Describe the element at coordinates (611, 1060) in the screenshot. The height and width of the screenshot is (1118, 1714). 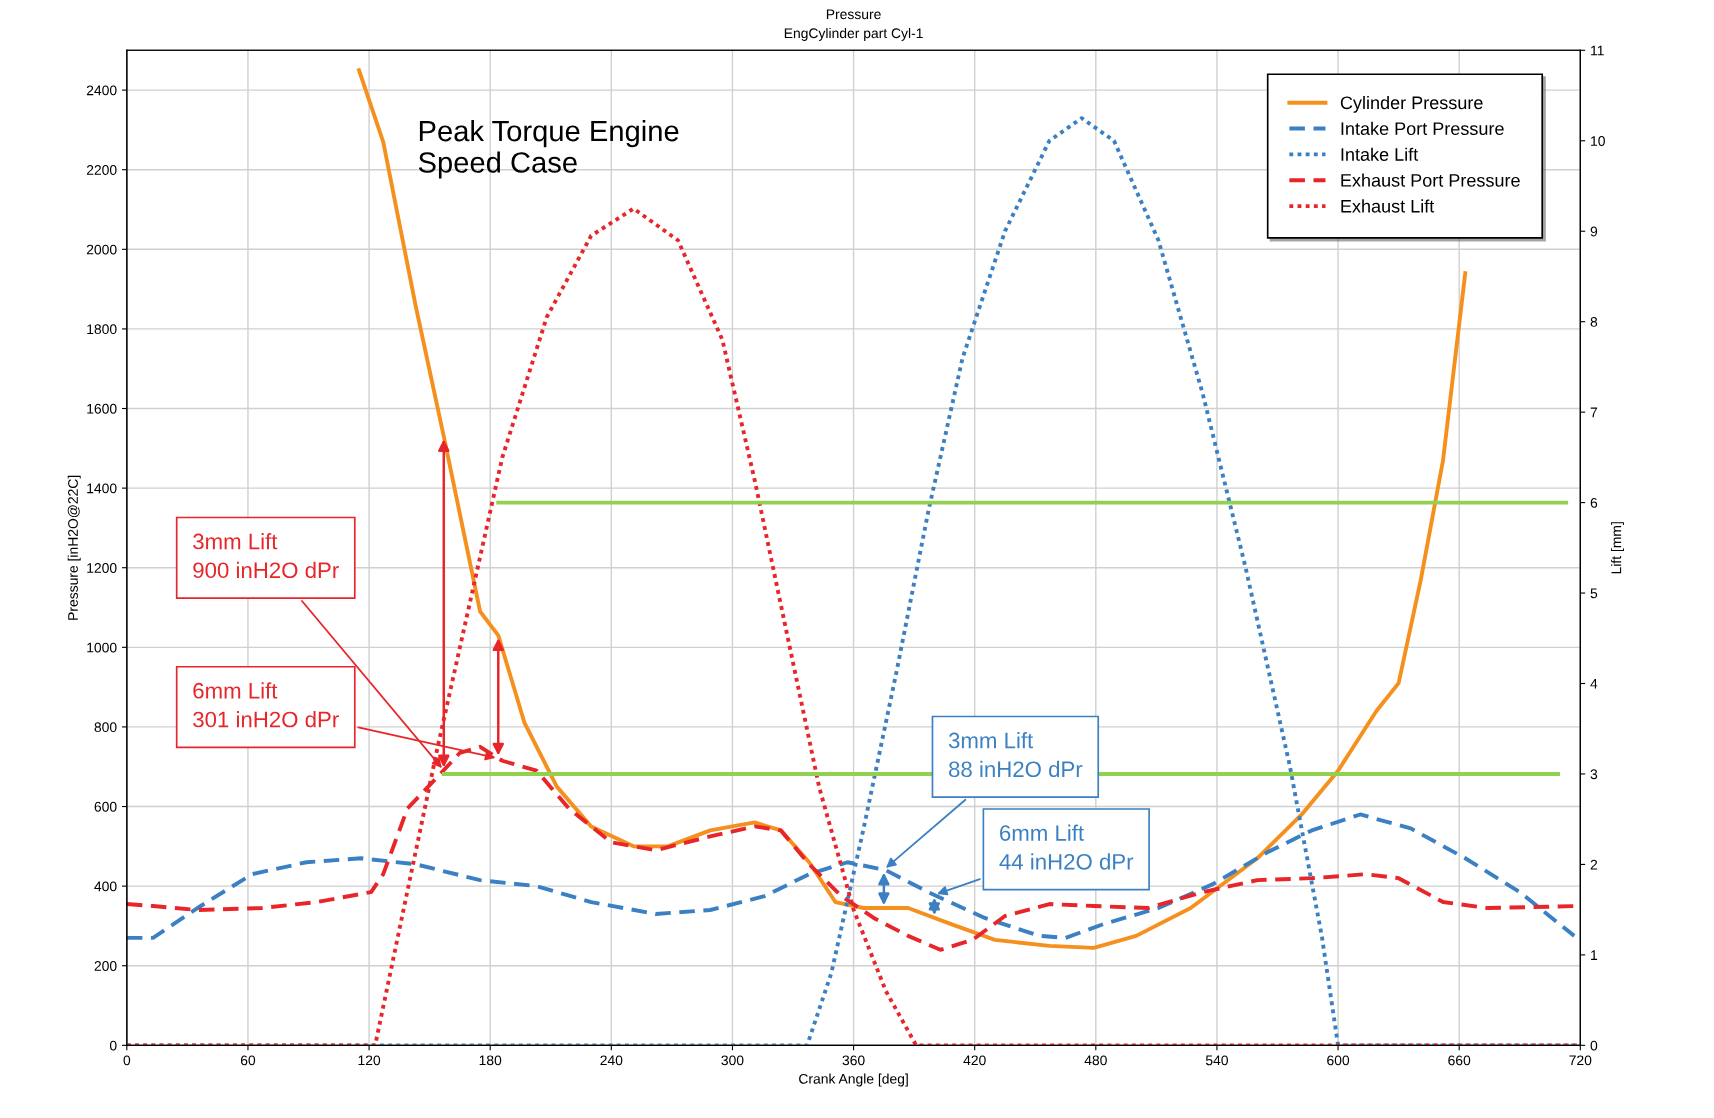
I see `x-tick-label: 240` at that location.